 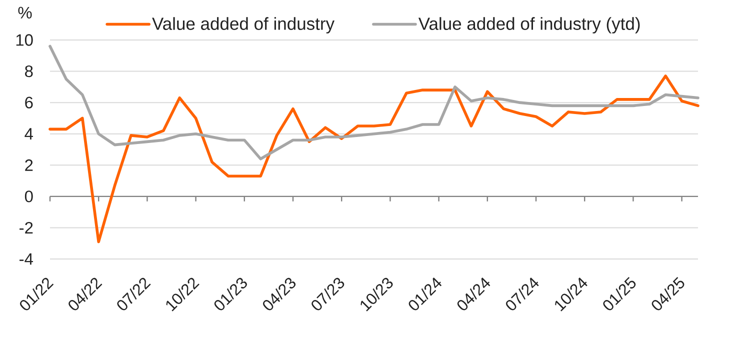 What do you see at coordinates (25, 12) in the screenshot?
I see `y-axis-title: %` at bounding box center [25, 12].